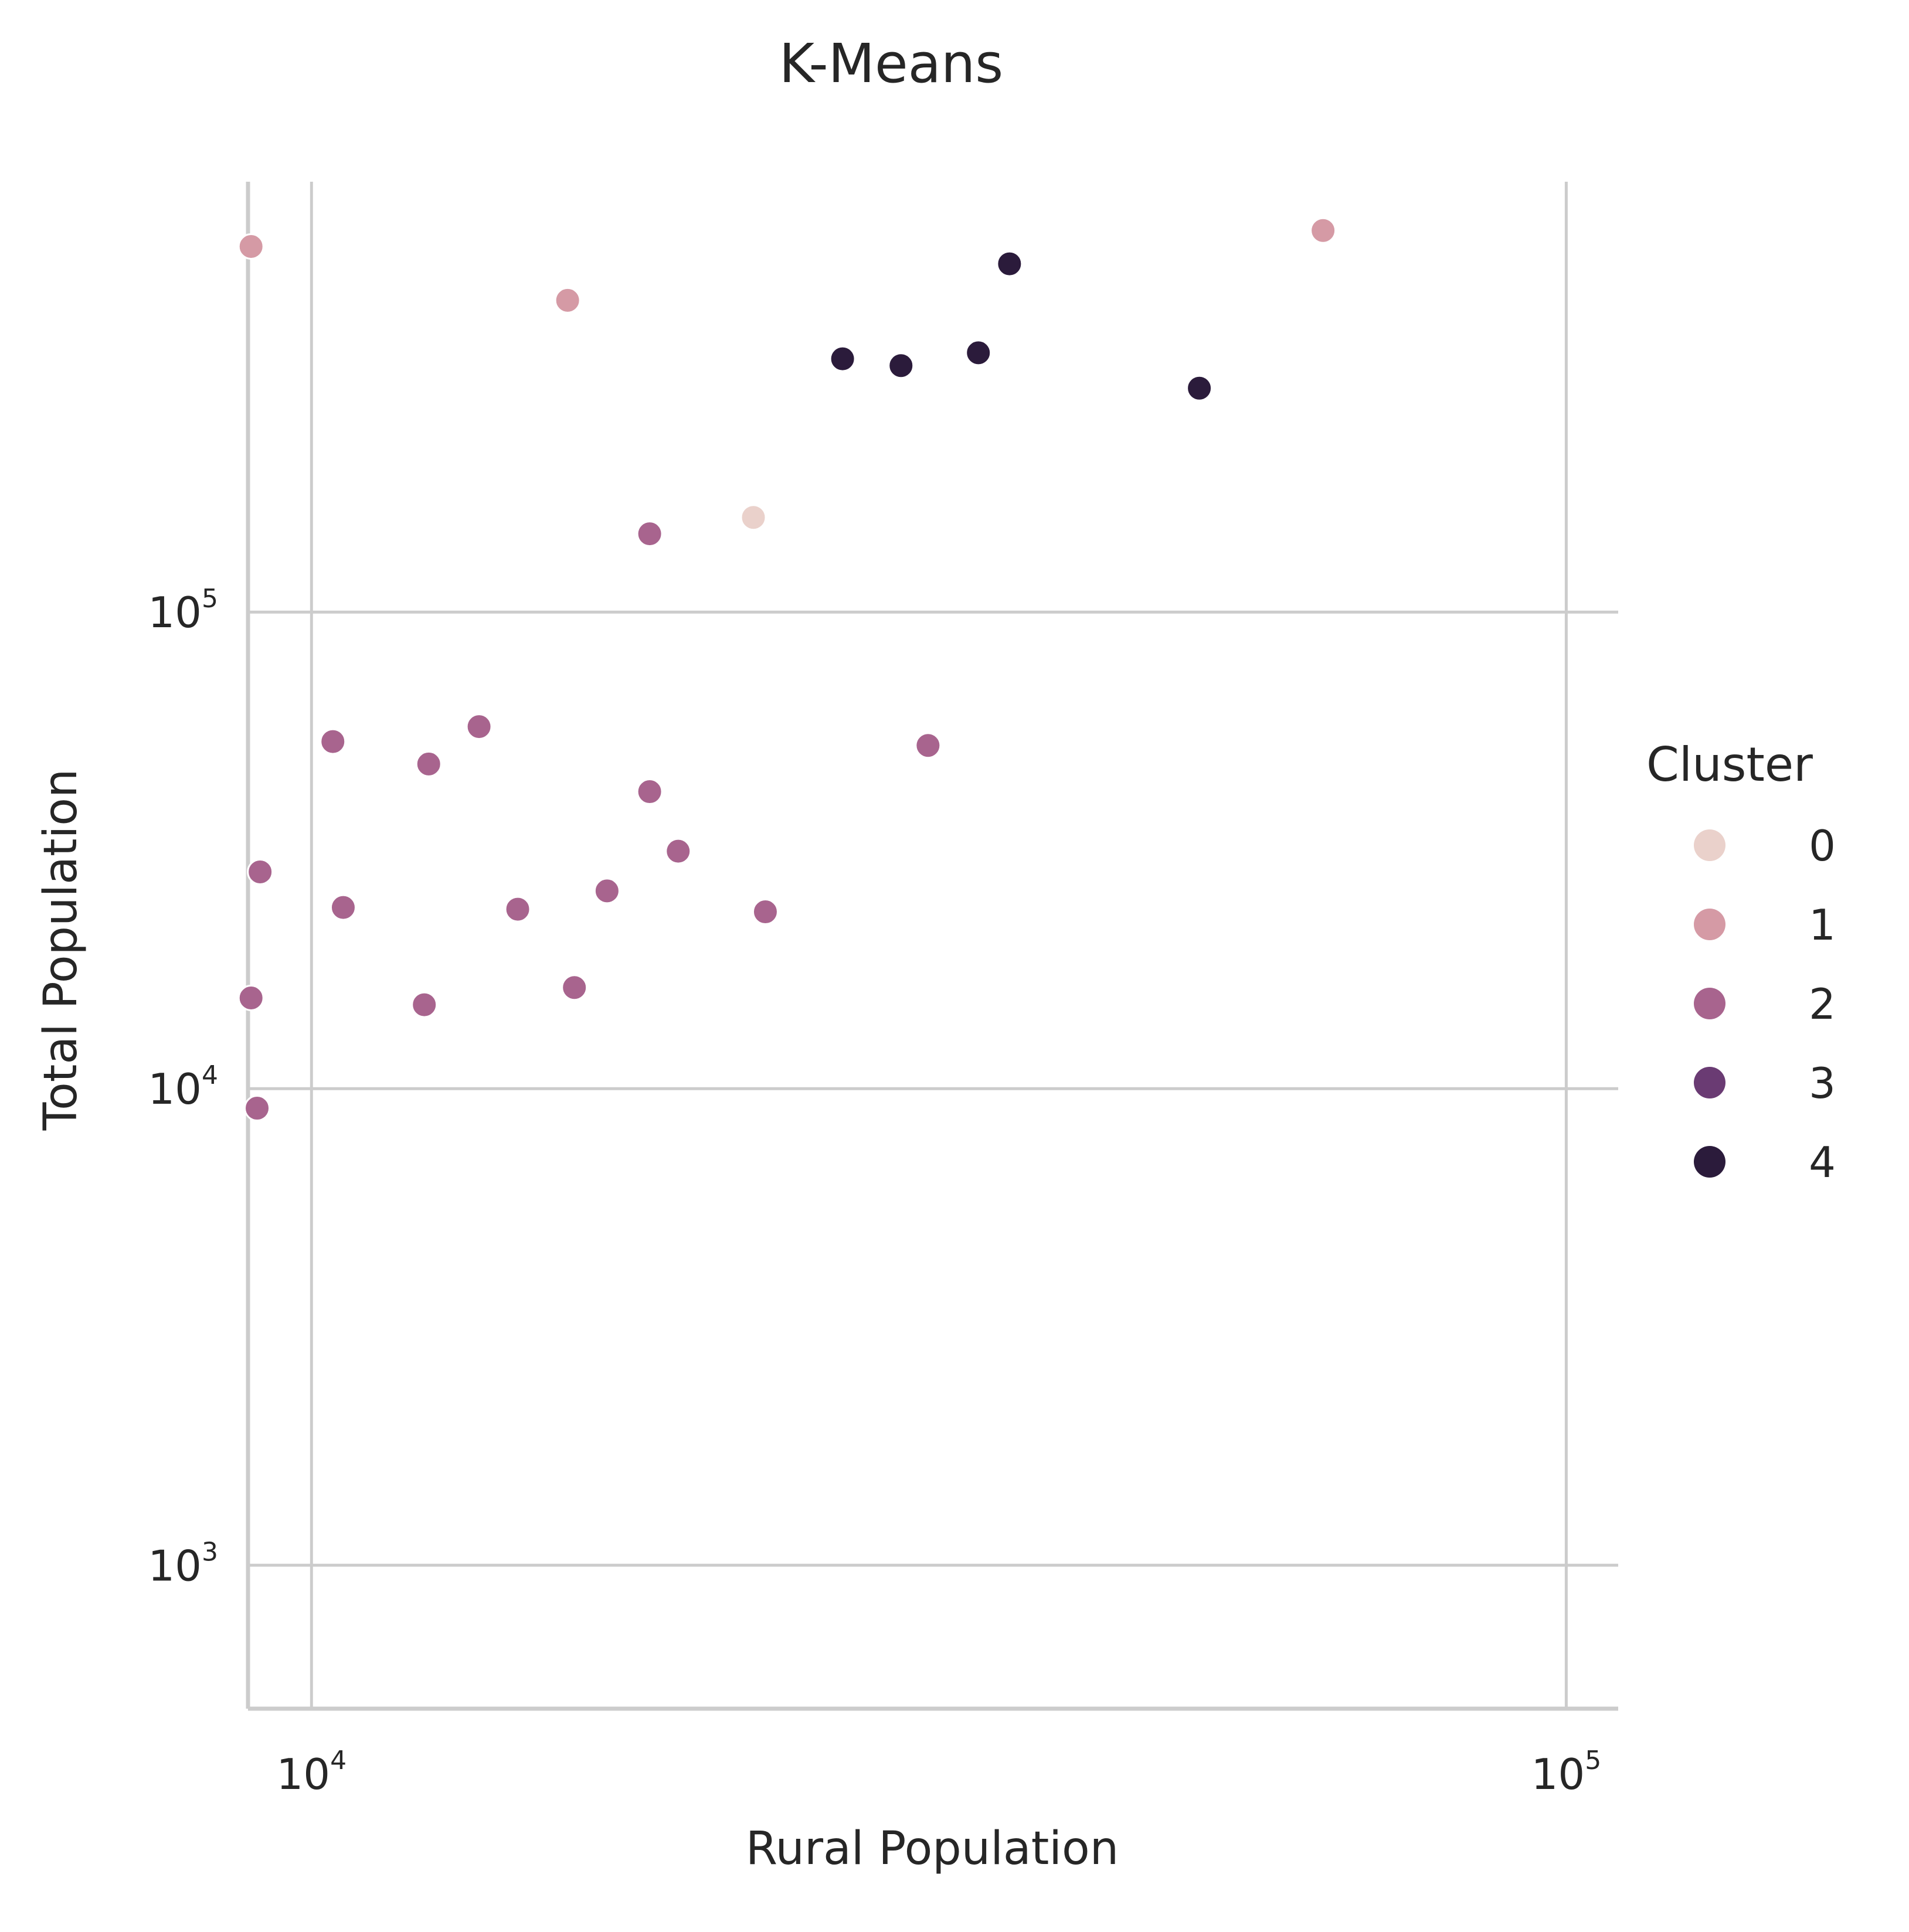 Image resolution: width=1909 pixels, height=1932 pixels. I want to click on x-tick-label: 104, so click(311, 1772).